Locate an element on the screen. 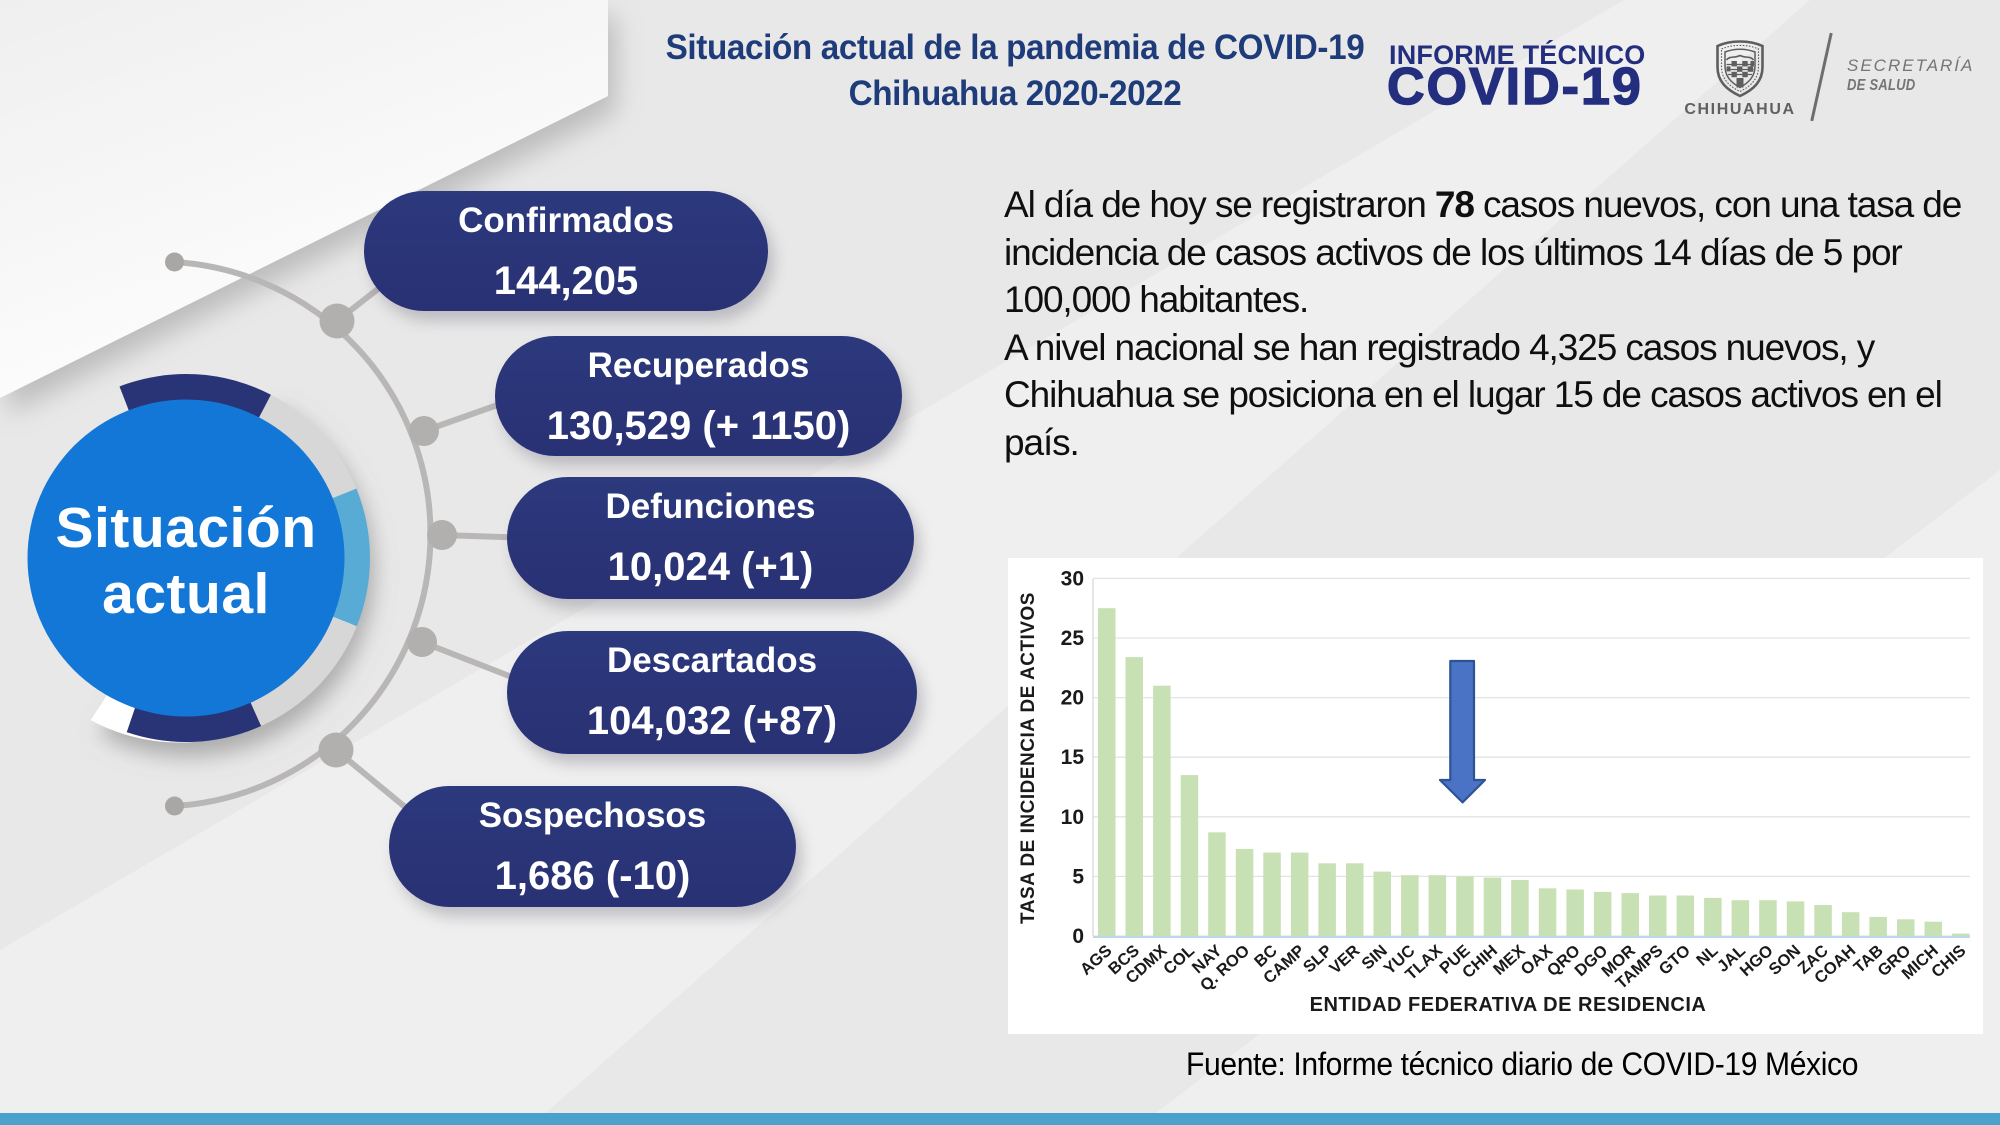 This screenshot has height=1125, width=2000. svg-text: 5 is located at coordinates (1078, 876).